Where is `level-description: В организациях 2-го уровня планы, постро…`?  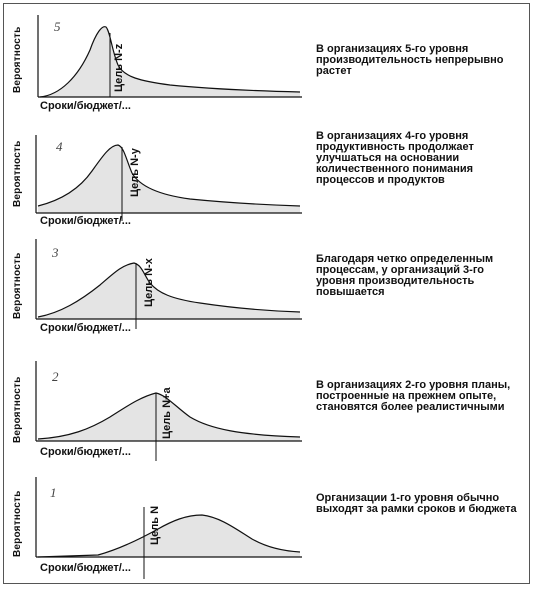
level-description: В организациях 2-го уровня планы, постро… is located at coordinates (413, 396).